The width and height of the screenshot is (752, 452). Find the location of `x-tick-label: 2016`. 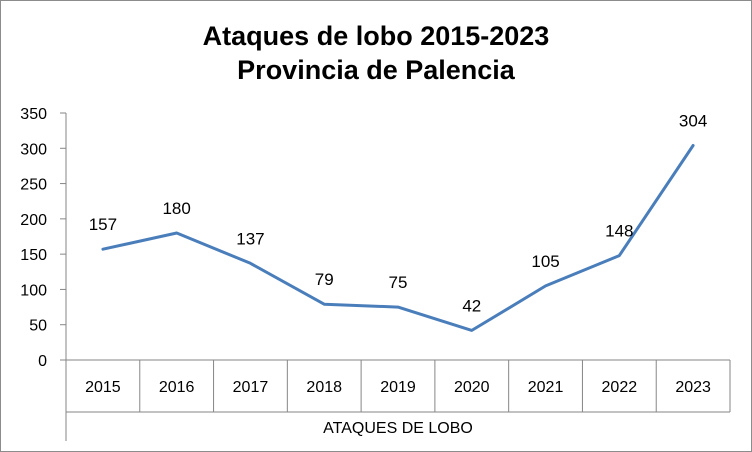

x-tick-label: 2016 is located at coordinates (177, 387).